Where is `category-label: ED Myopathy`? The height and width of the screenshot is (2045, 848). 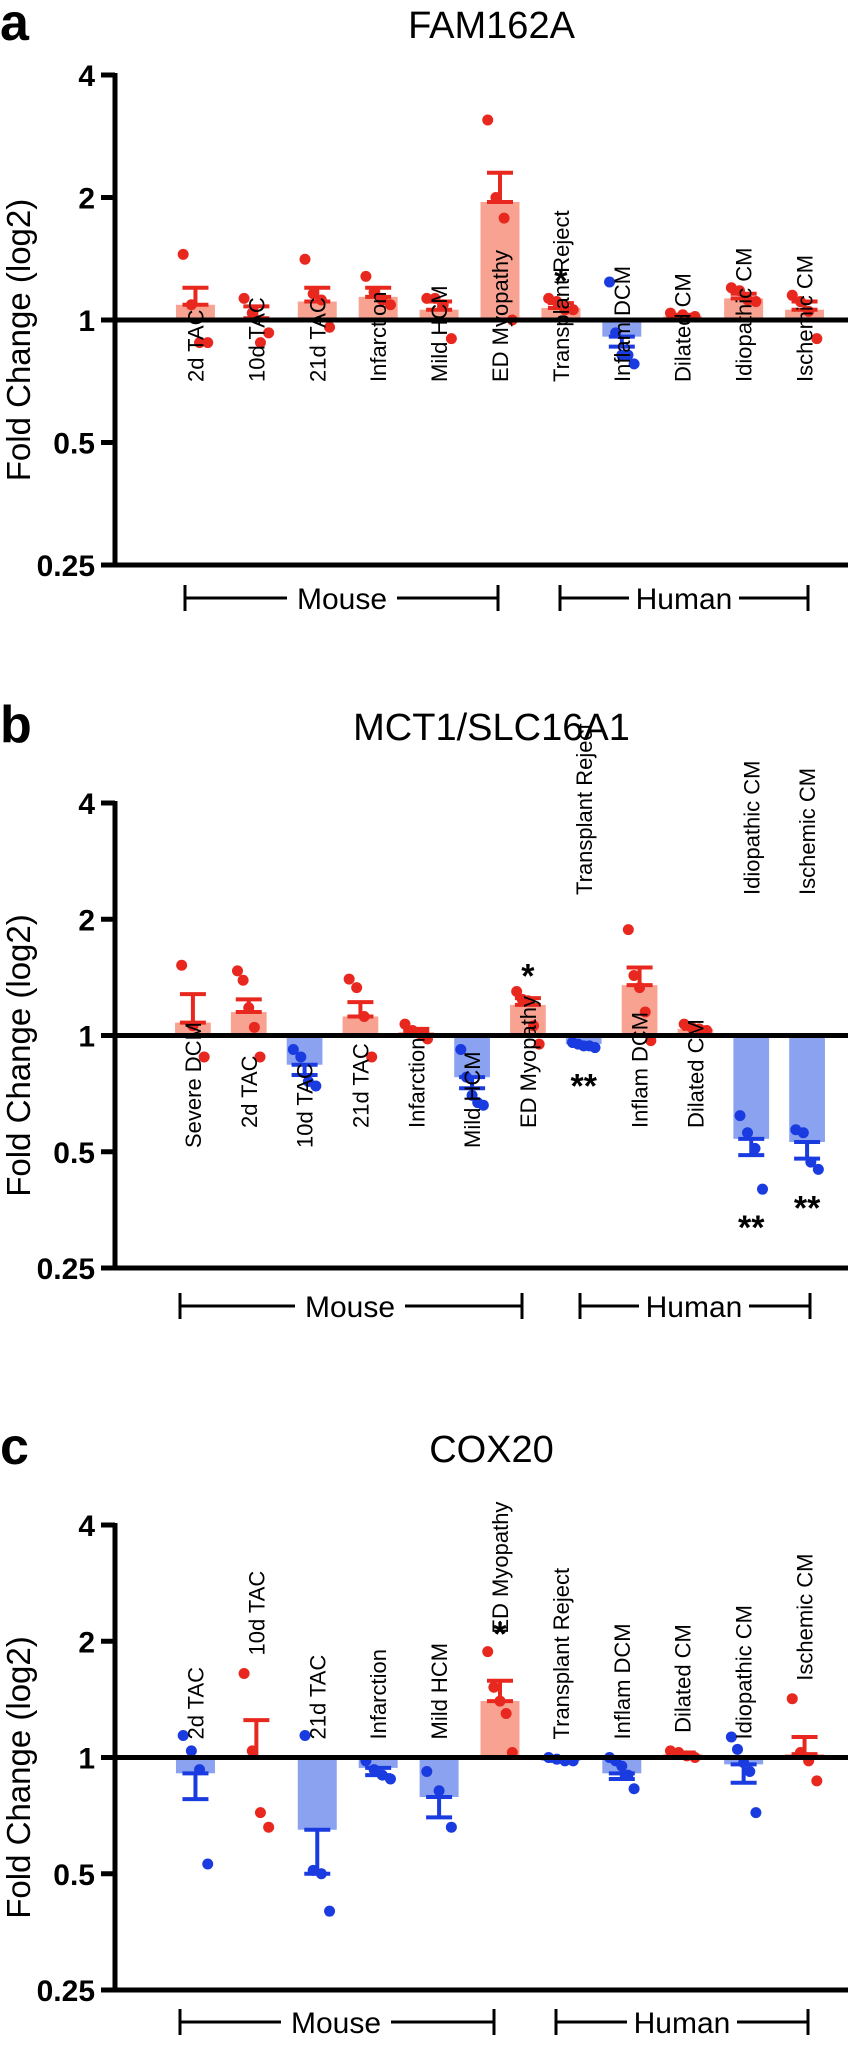
category-label: ED Myopathy is located at coordinates (528, 1062).